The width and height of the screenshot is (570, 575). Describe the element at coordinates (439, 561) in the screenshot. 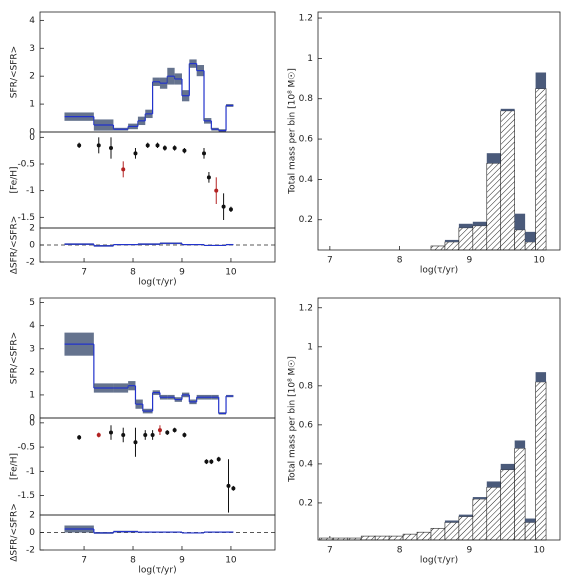

I see `x-axis-label: log(τ/yr)` at that location.